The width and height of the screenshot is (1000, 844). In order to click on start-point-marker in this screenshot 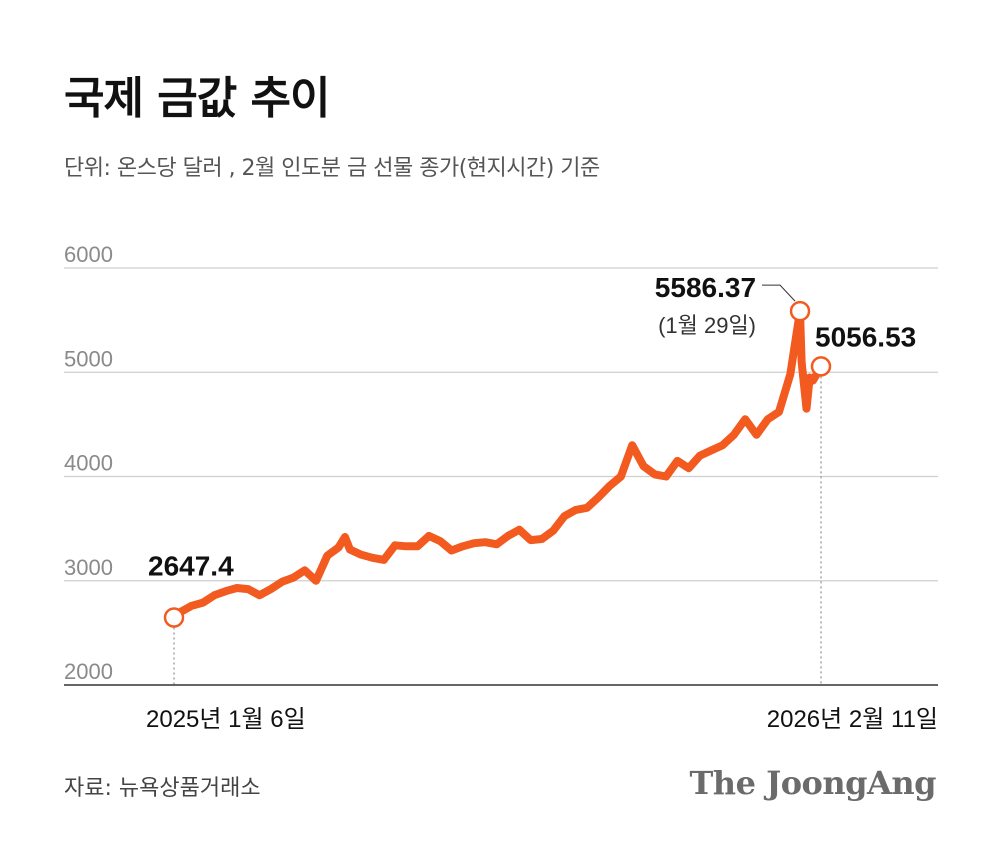, I will do `click(174, 617)`.